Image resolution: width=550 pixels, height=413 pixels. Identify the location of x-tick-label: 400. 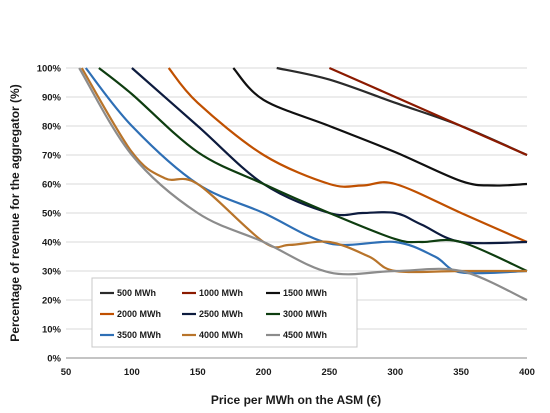
(527, 372).